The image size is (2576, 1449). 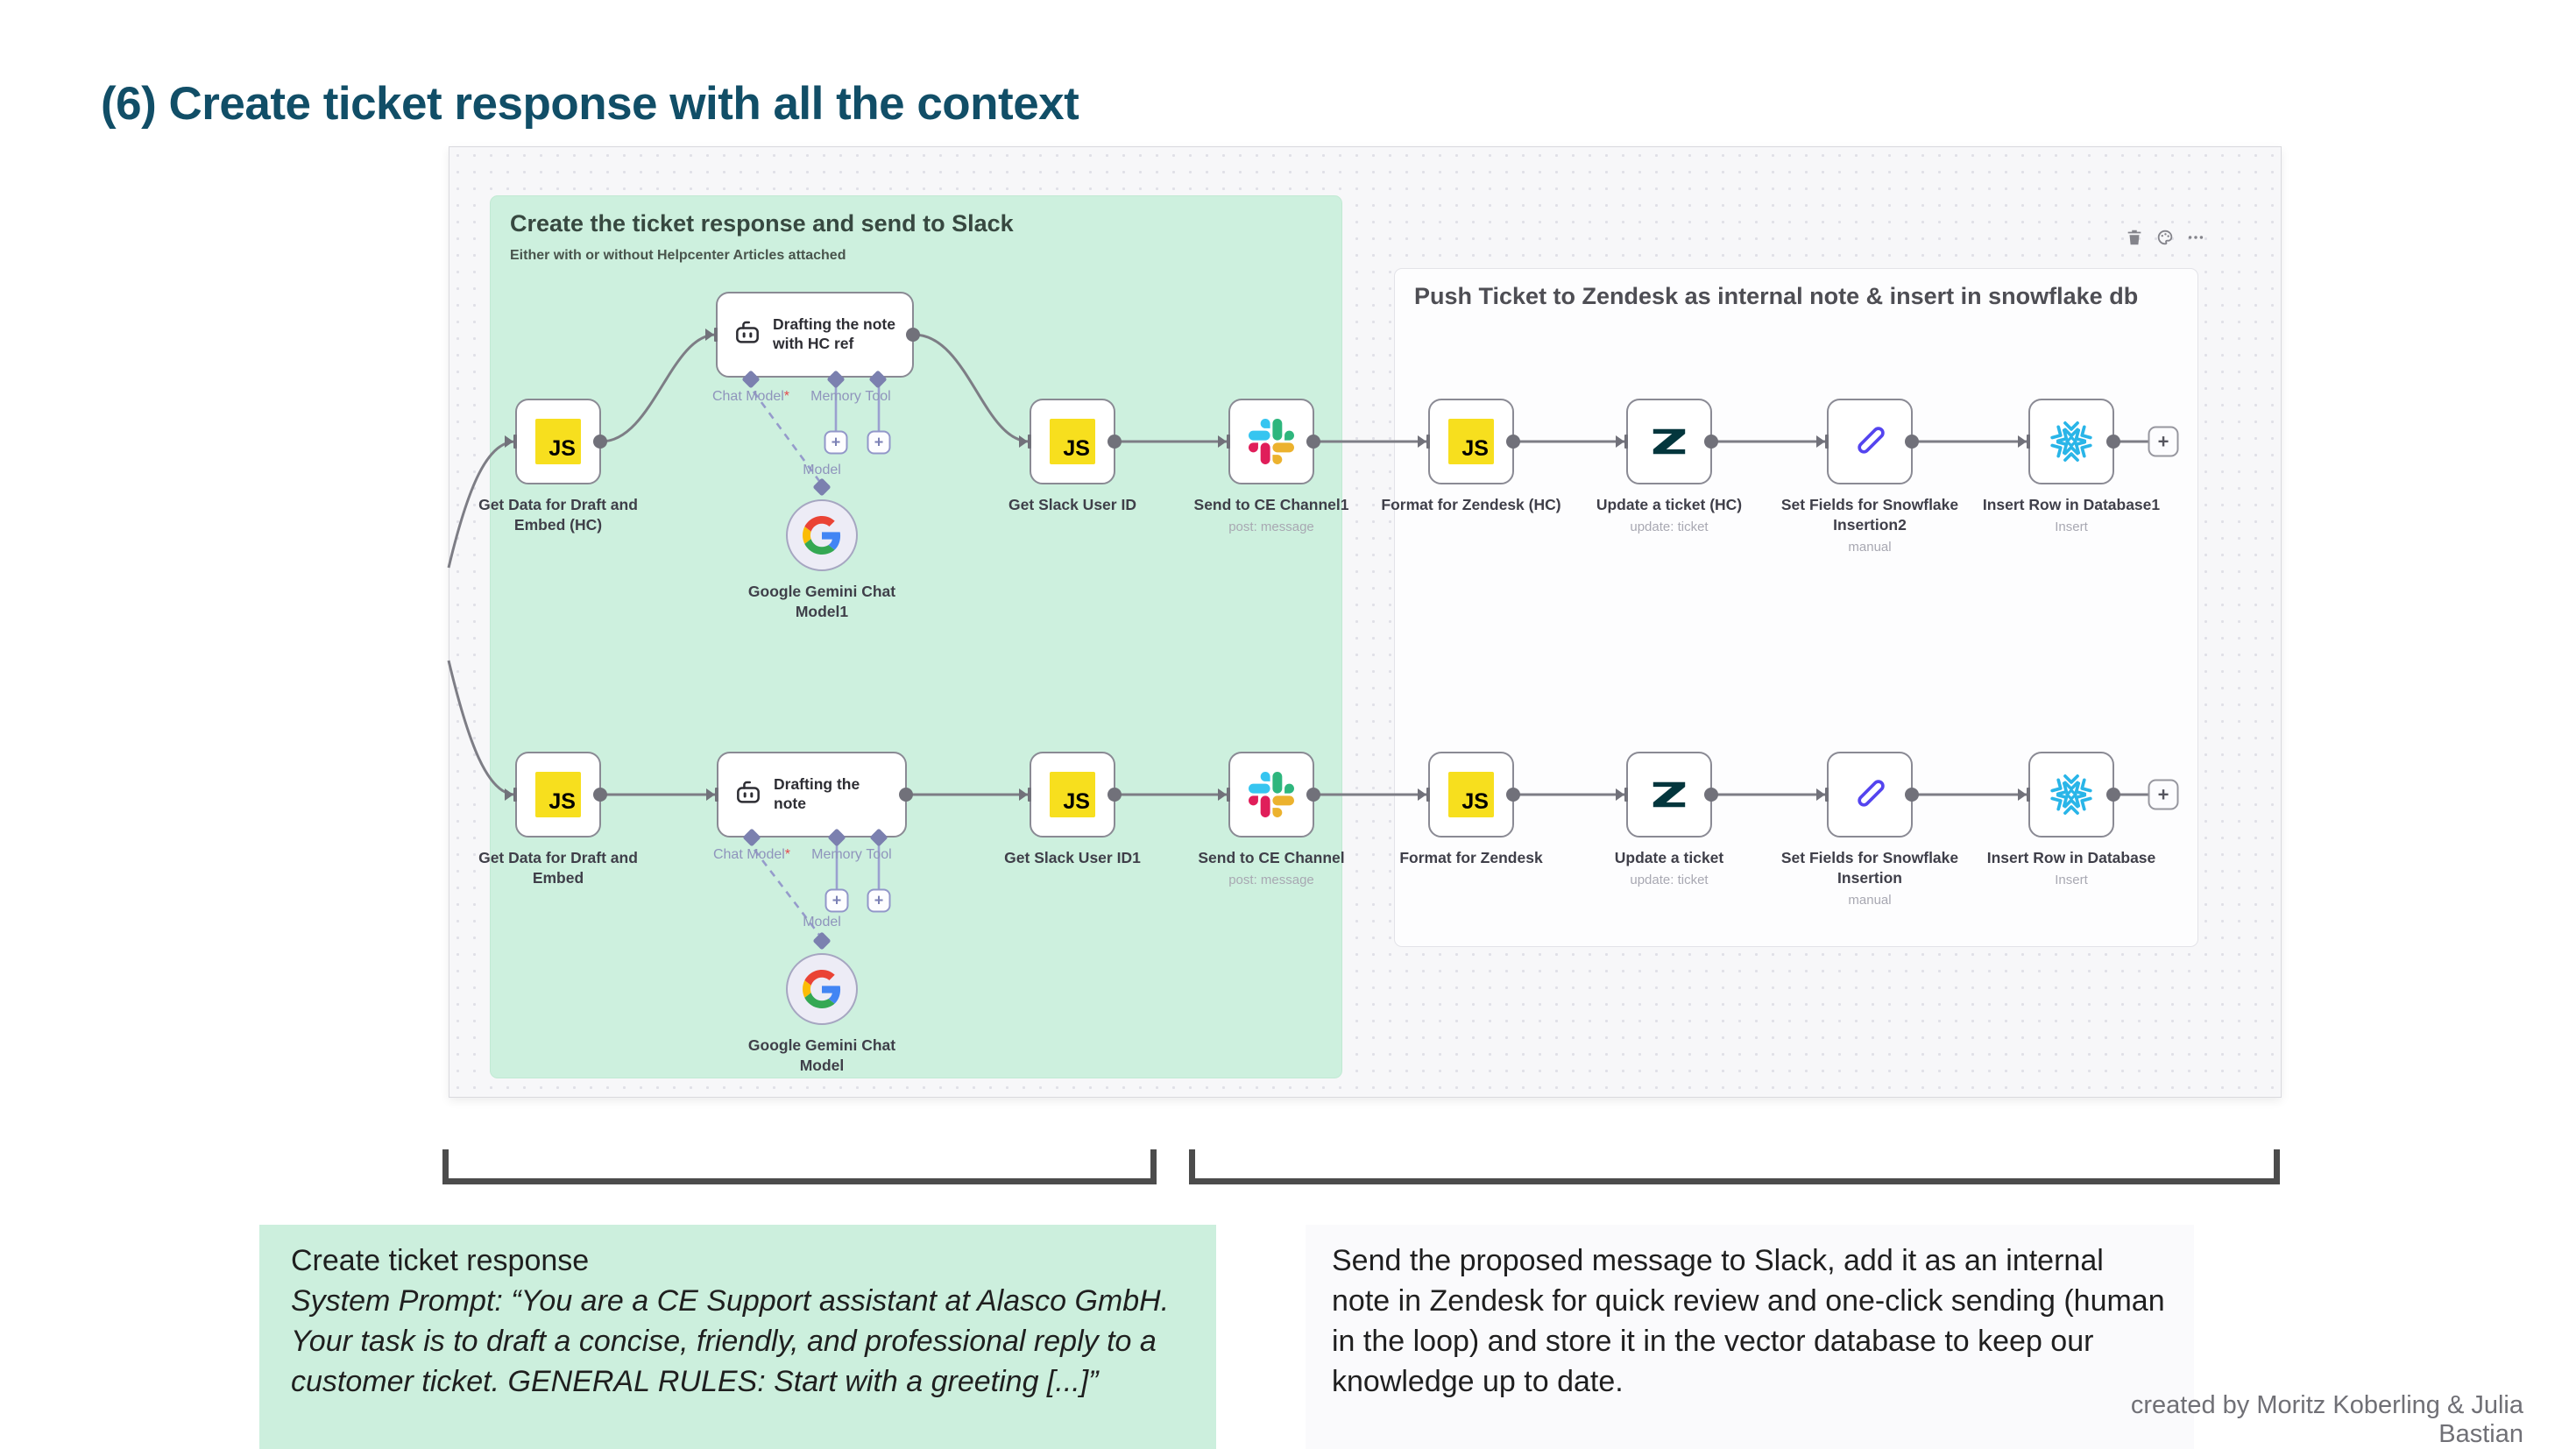 What do you see at coordinates (786, 396) in the screenshot?
I see `required-asterisk: *` at bounding box center [786, 396].